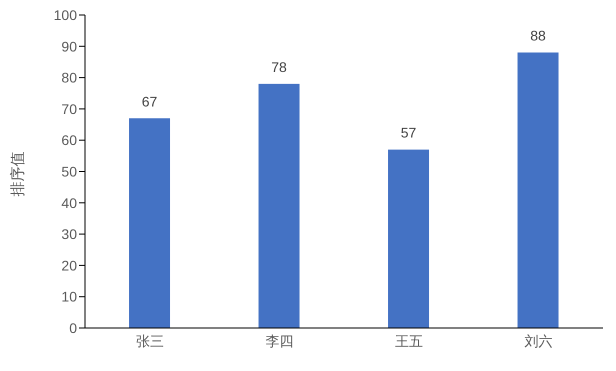 The height and width of the screenshot is (371, 616). Describe the element at coordinates (408, 340) in the screenshot. I see `x-tick-label: 王五` at that location.